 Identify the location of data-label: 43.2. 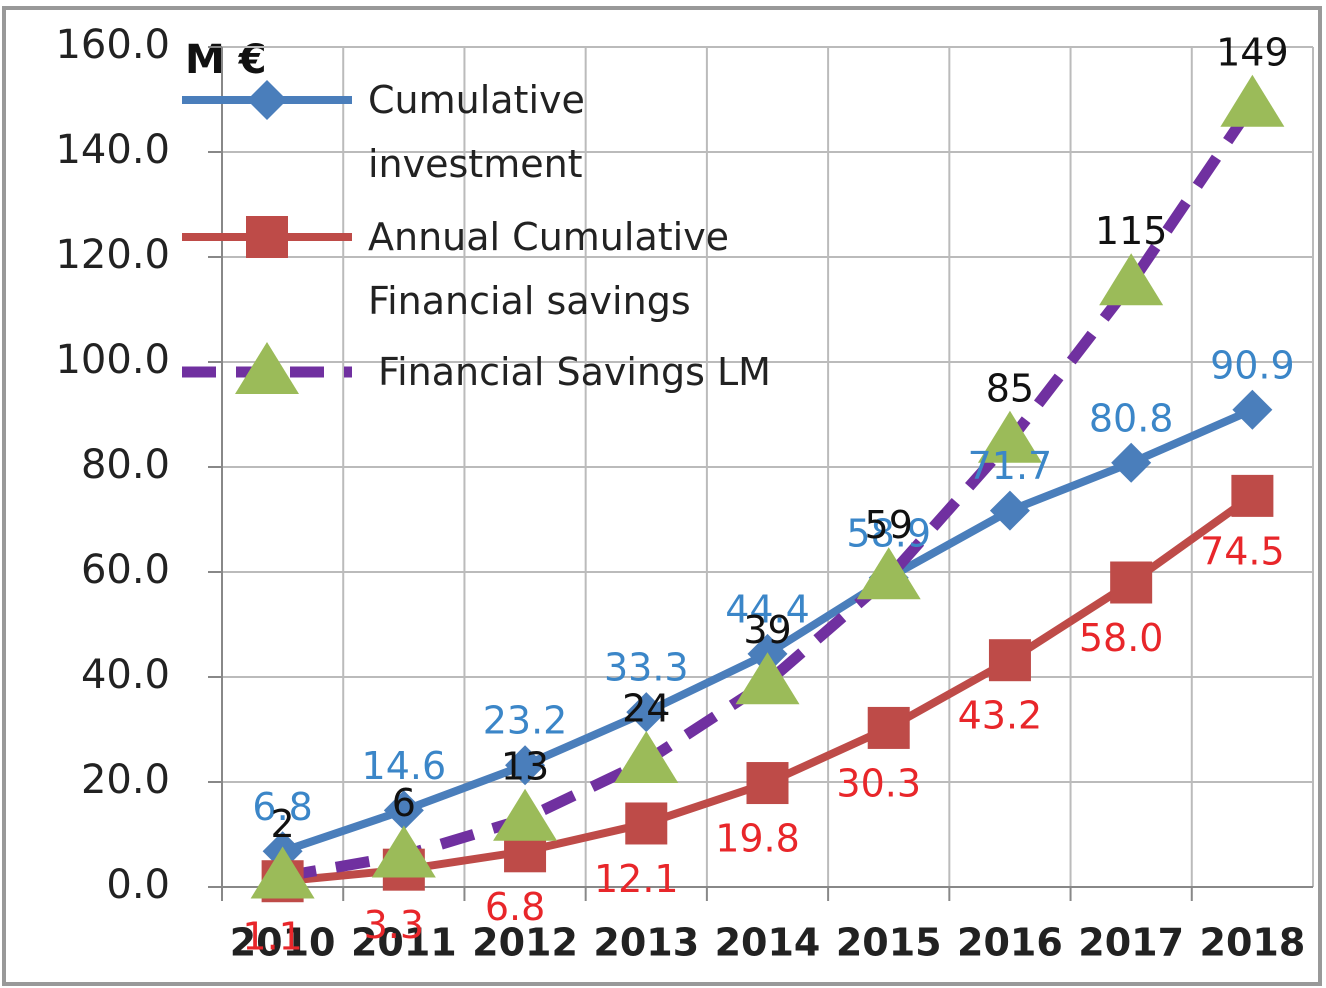
(1000, 716).